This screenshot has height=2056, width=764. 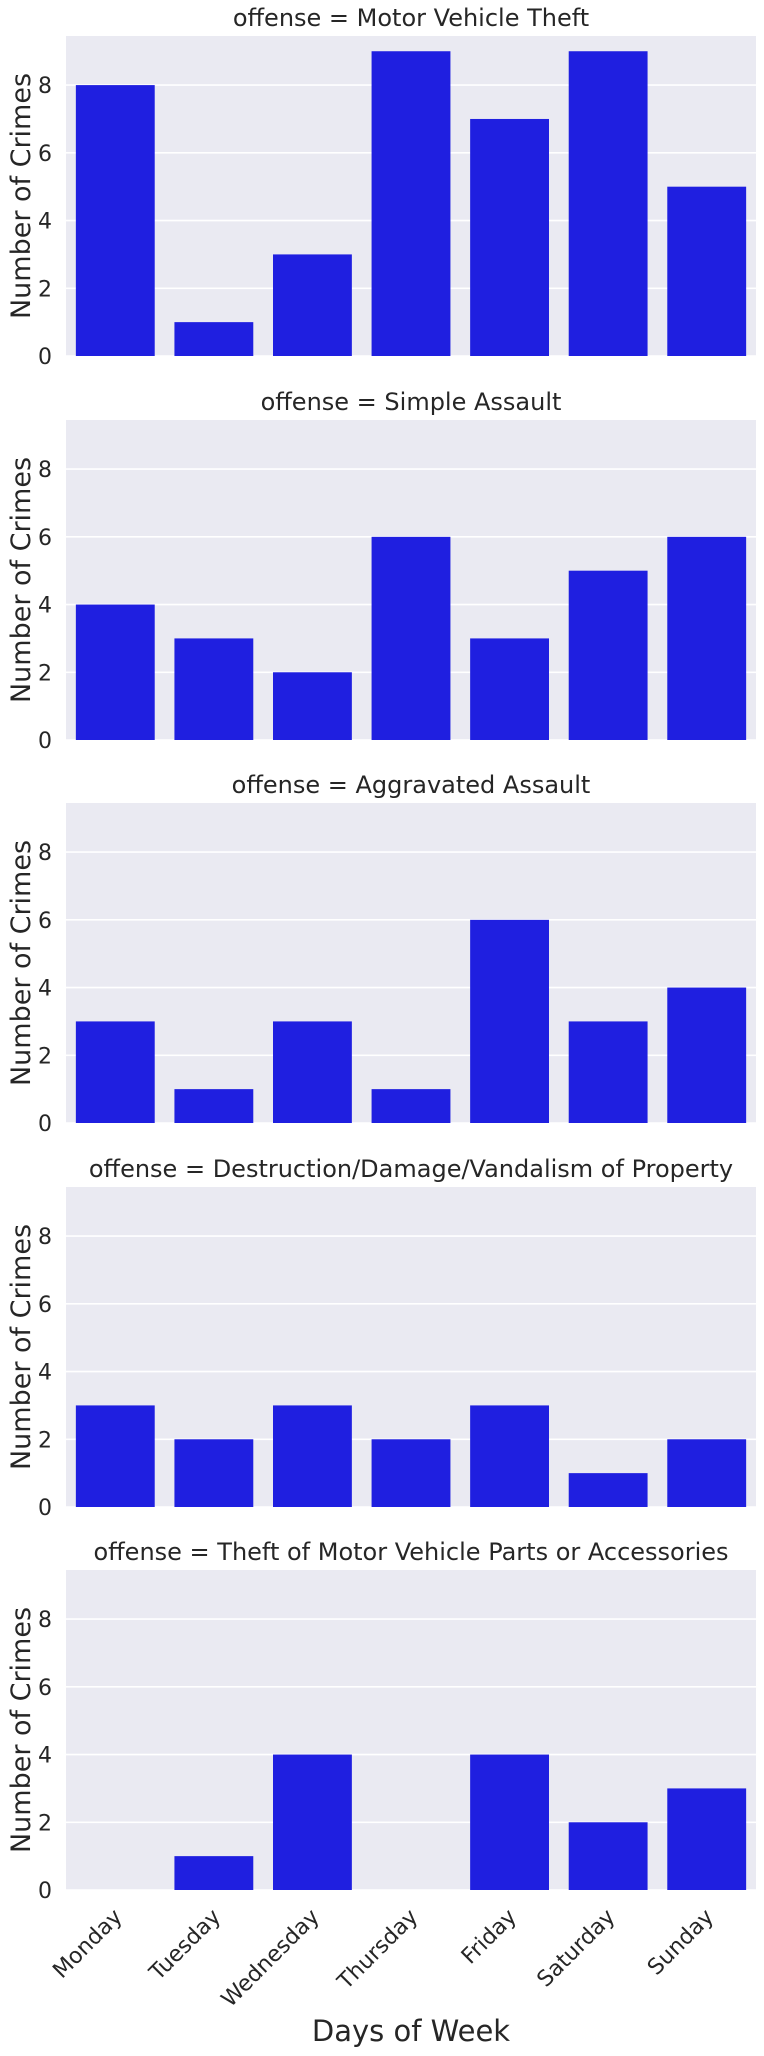 What do you see at coordinates (489, 1937) in the screenshot?
I see `x-tick-label: Friday` at bounding box center [489, 1937].